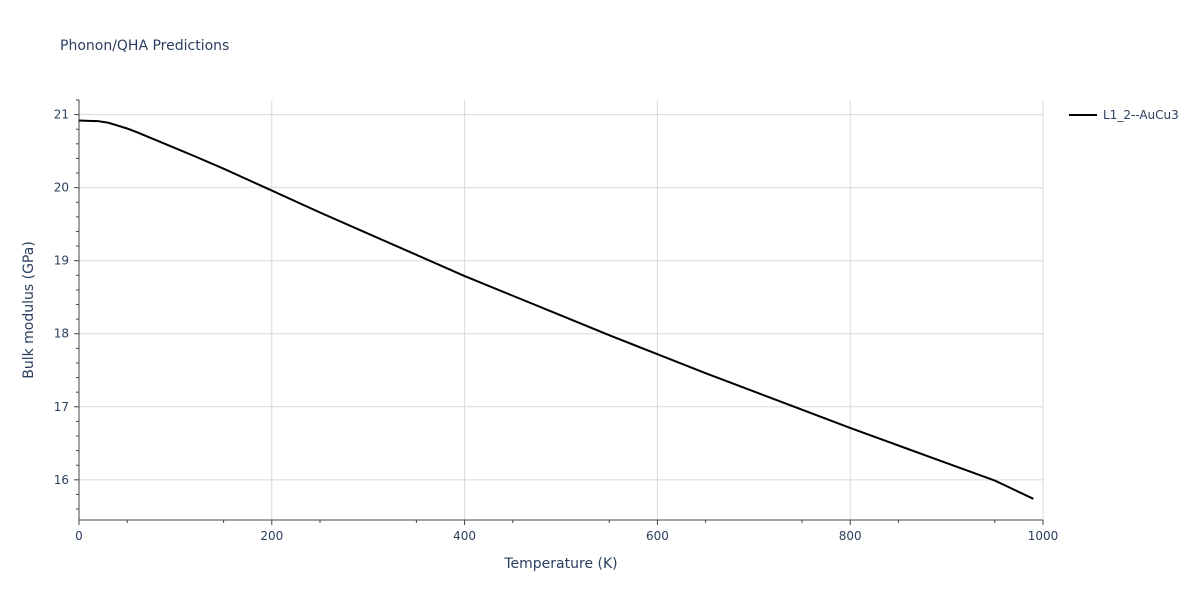 The image size is (1200, 600). I want to click on x-tick-label: 0, so click(79, 536).